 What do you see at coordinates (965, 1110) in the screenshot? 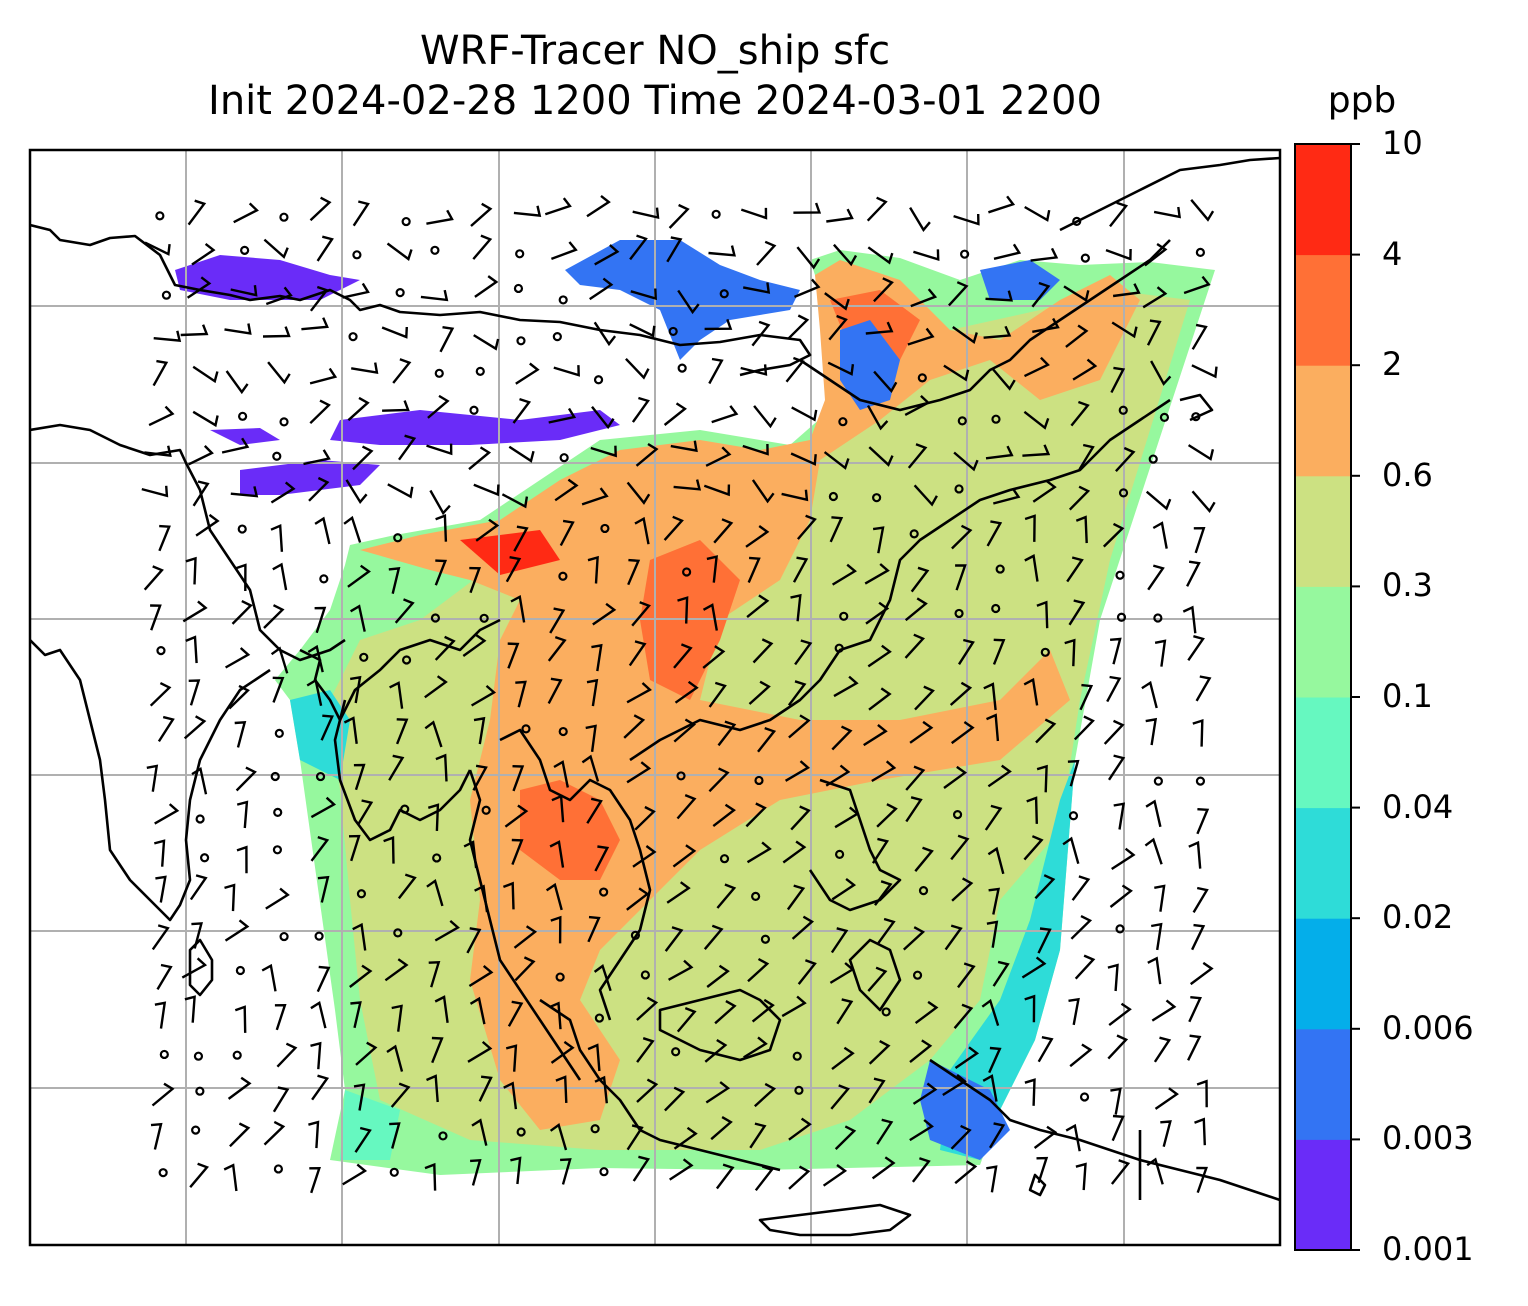
I see `tracer-field-low-southeast` at bounding box center [965, 1110].